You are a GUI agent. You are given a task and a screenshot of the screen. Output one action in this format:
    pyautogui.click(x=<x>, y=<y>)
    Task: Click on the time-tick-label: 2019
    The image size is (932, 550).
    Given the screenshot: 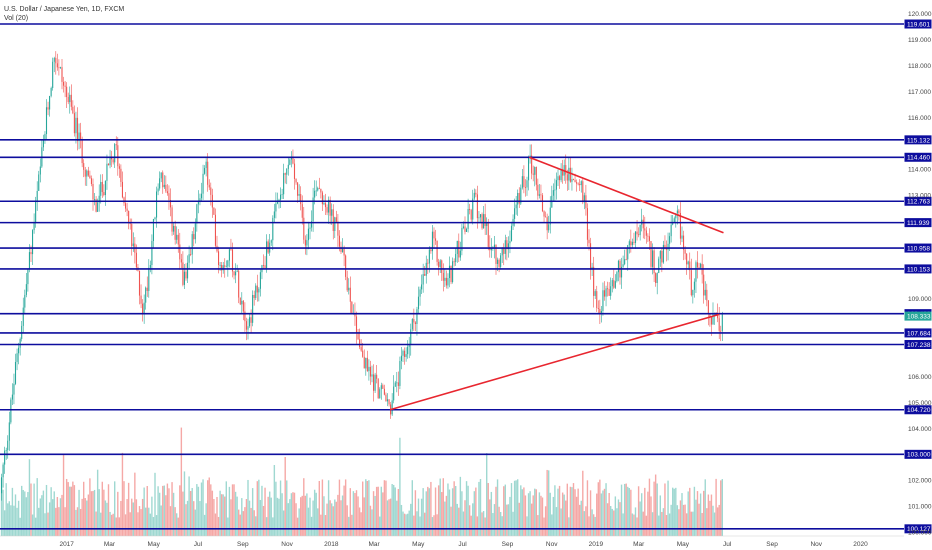 What is the action you would take?
    pyautogui.click(x=596, y=544)
    